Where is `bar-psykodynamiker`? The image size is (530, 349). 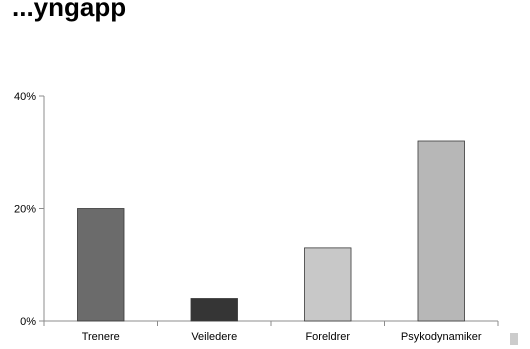 bar-psykodynamiker is located at coordinates (441, 231).